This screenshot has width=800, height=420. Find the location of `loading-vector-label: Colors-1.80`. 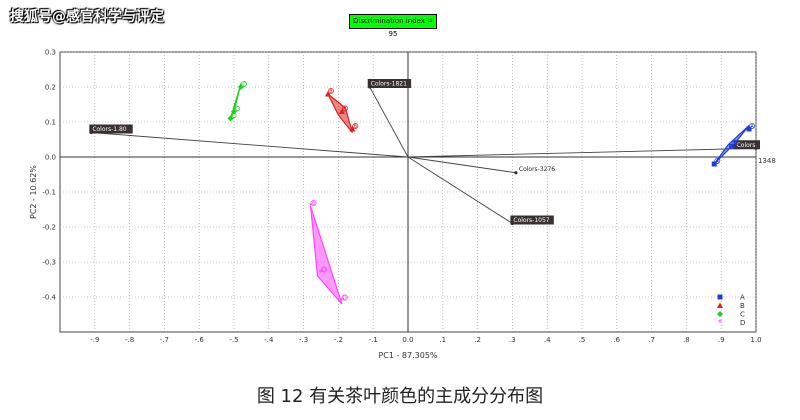

loading-vector-label: Colors-1.80 is located at coordinates (109, 129).